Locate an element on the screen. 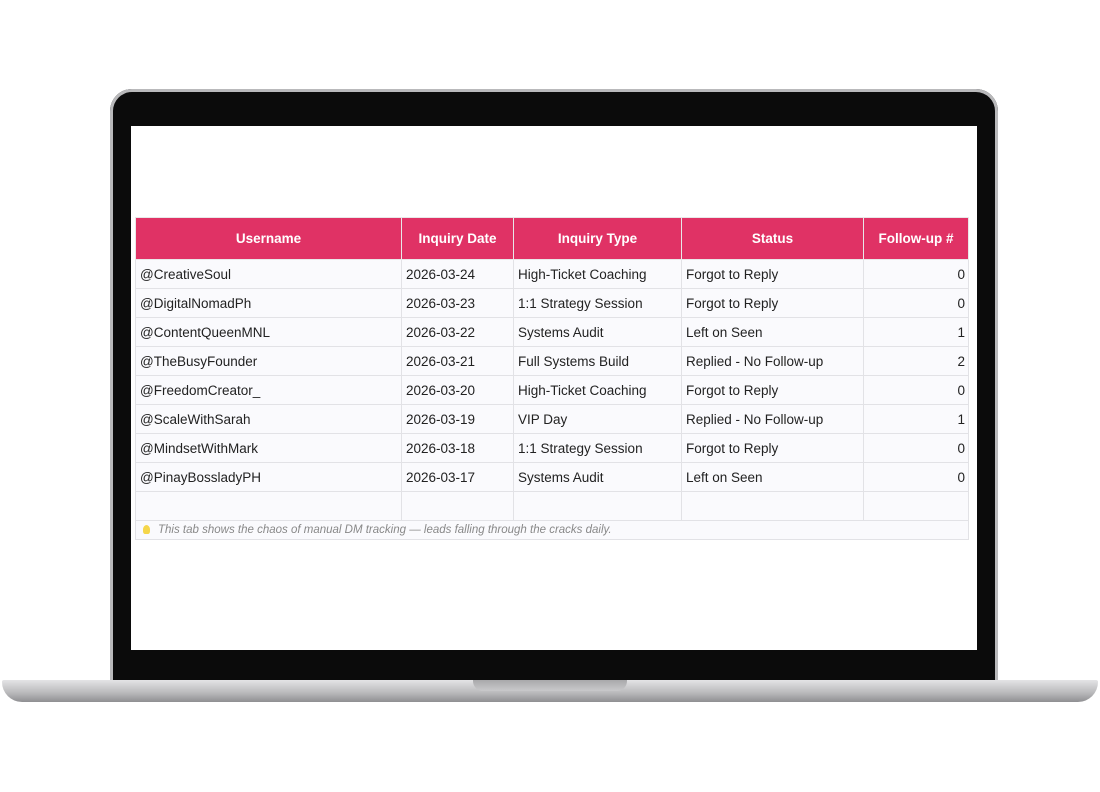 This screenshot has width=1100, height=792. table-cell: 2026-03-23 is located at coordinates (457, 303).